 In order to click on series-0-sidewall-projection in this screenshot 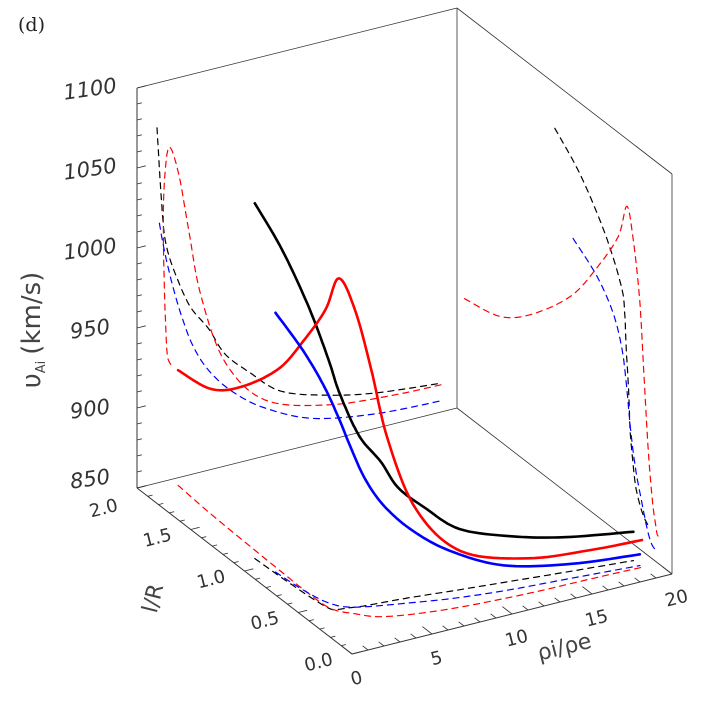, I will do `click(602, 328)`.